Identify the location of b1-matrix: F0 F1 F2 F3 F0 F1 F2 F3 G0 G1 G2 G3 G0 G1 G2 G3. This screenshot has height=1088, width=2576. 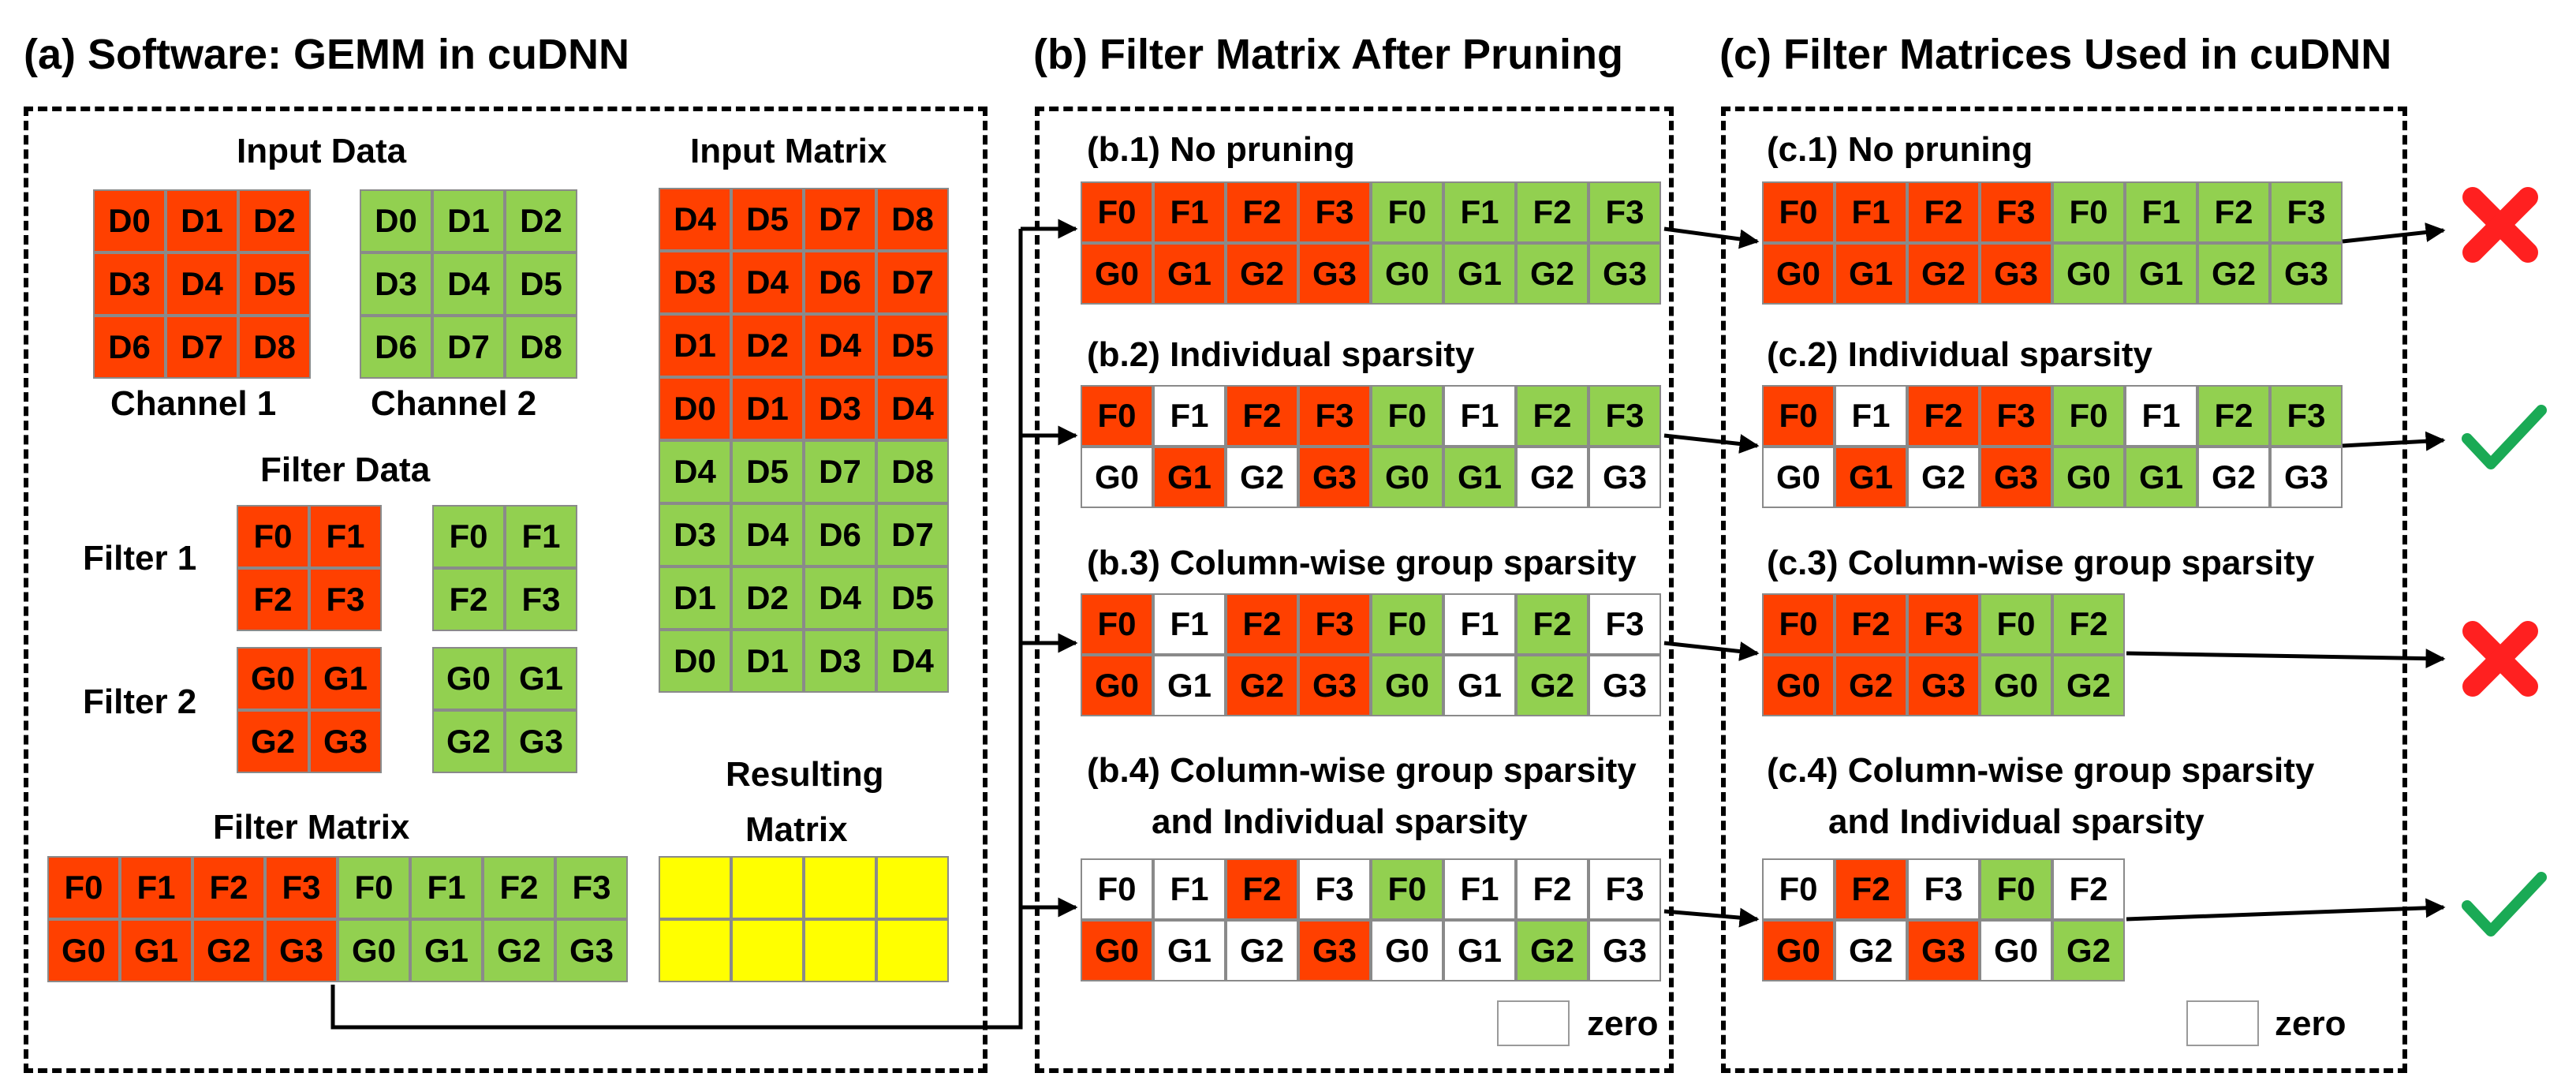
(1371, 243).